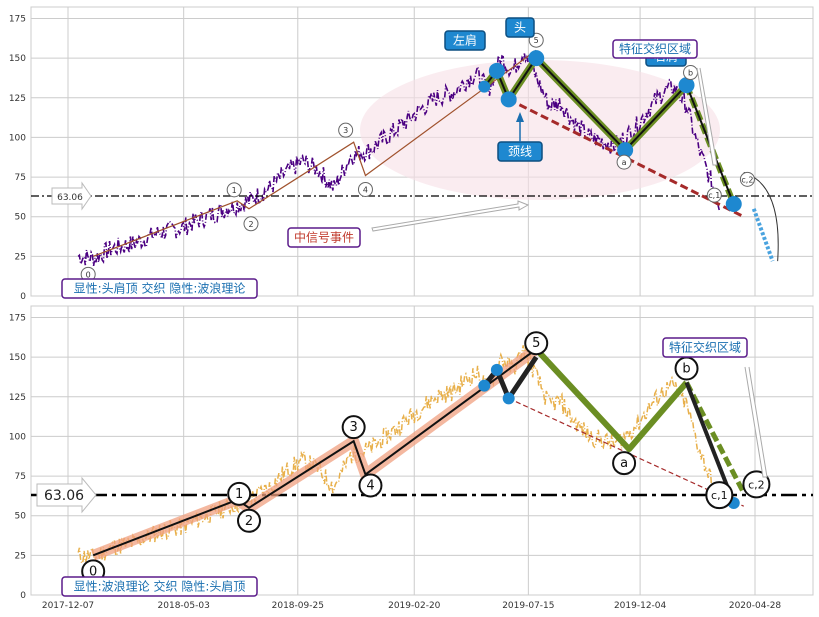  I want to click on bottom-wave-label: 0, so click(93, 571).